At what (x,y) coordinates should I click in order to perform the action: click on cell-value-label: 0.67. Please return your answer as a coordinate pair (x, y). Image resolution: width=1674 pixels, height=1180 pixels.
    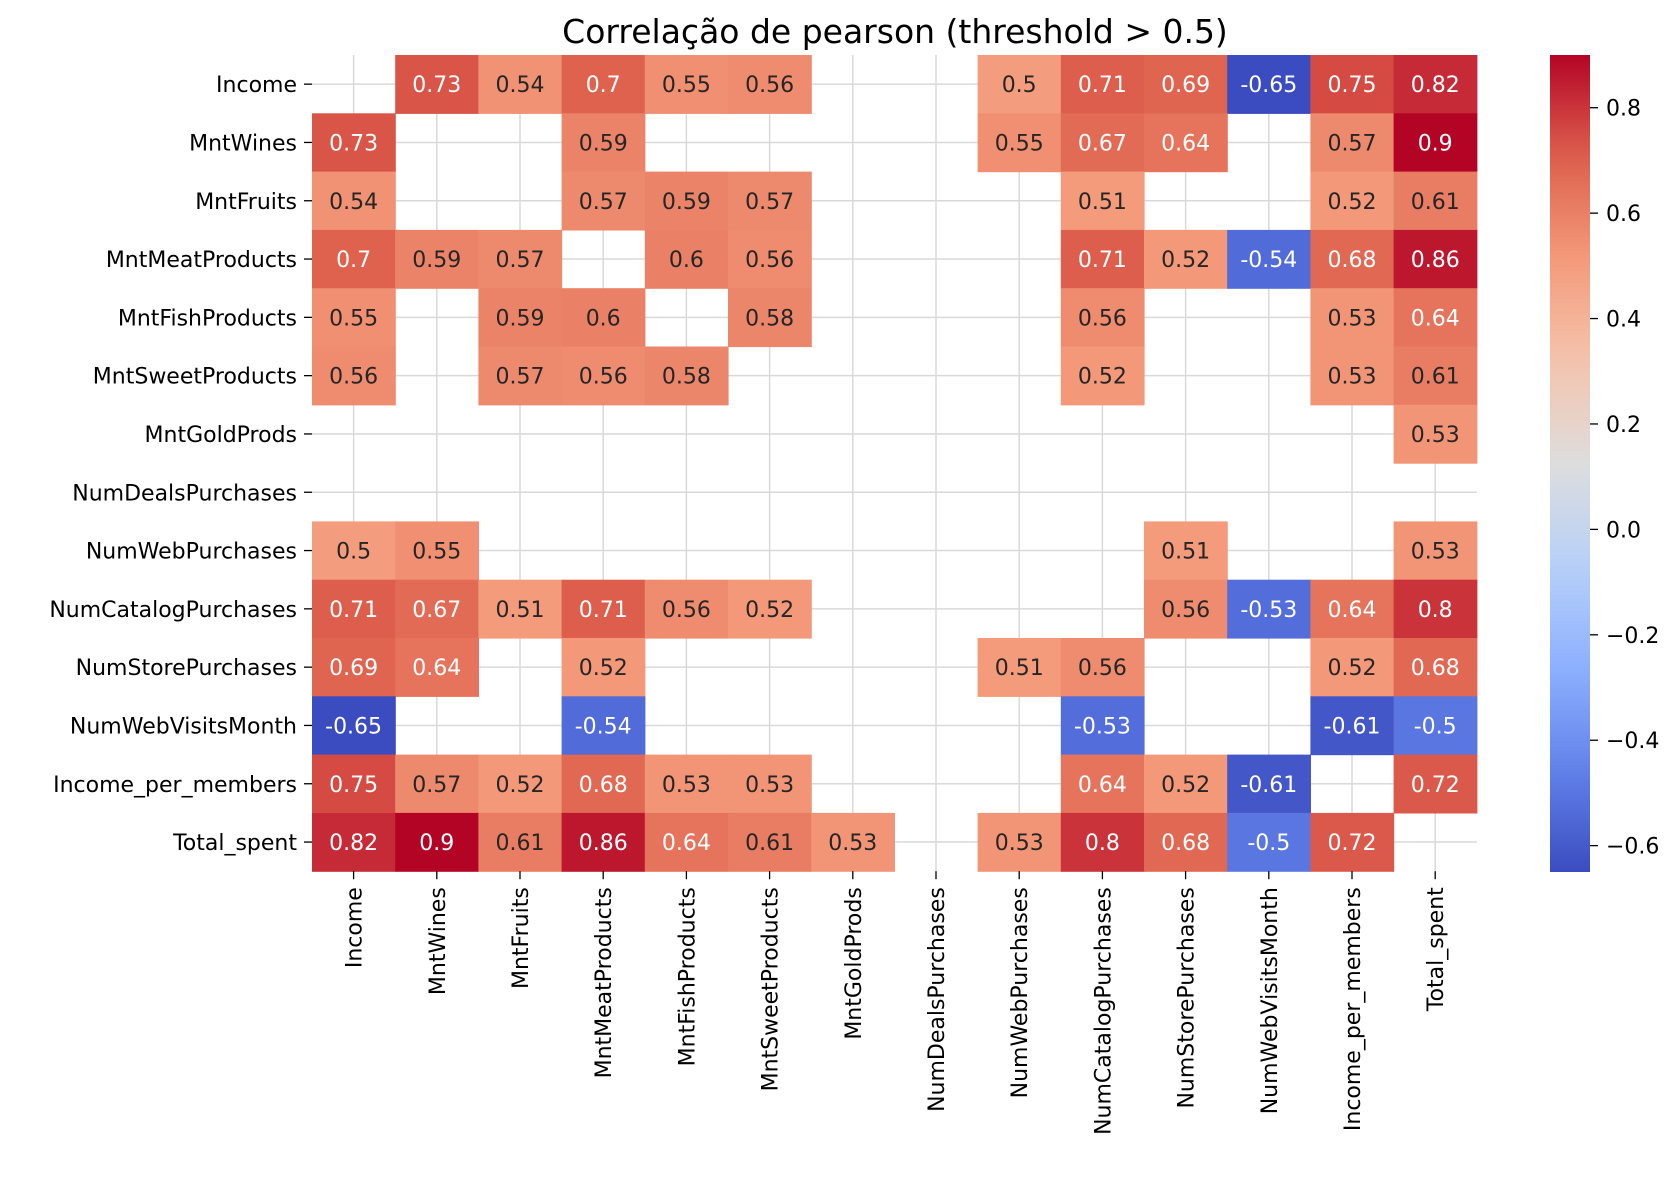
    Looking at the image, I should click on (1102, 143).